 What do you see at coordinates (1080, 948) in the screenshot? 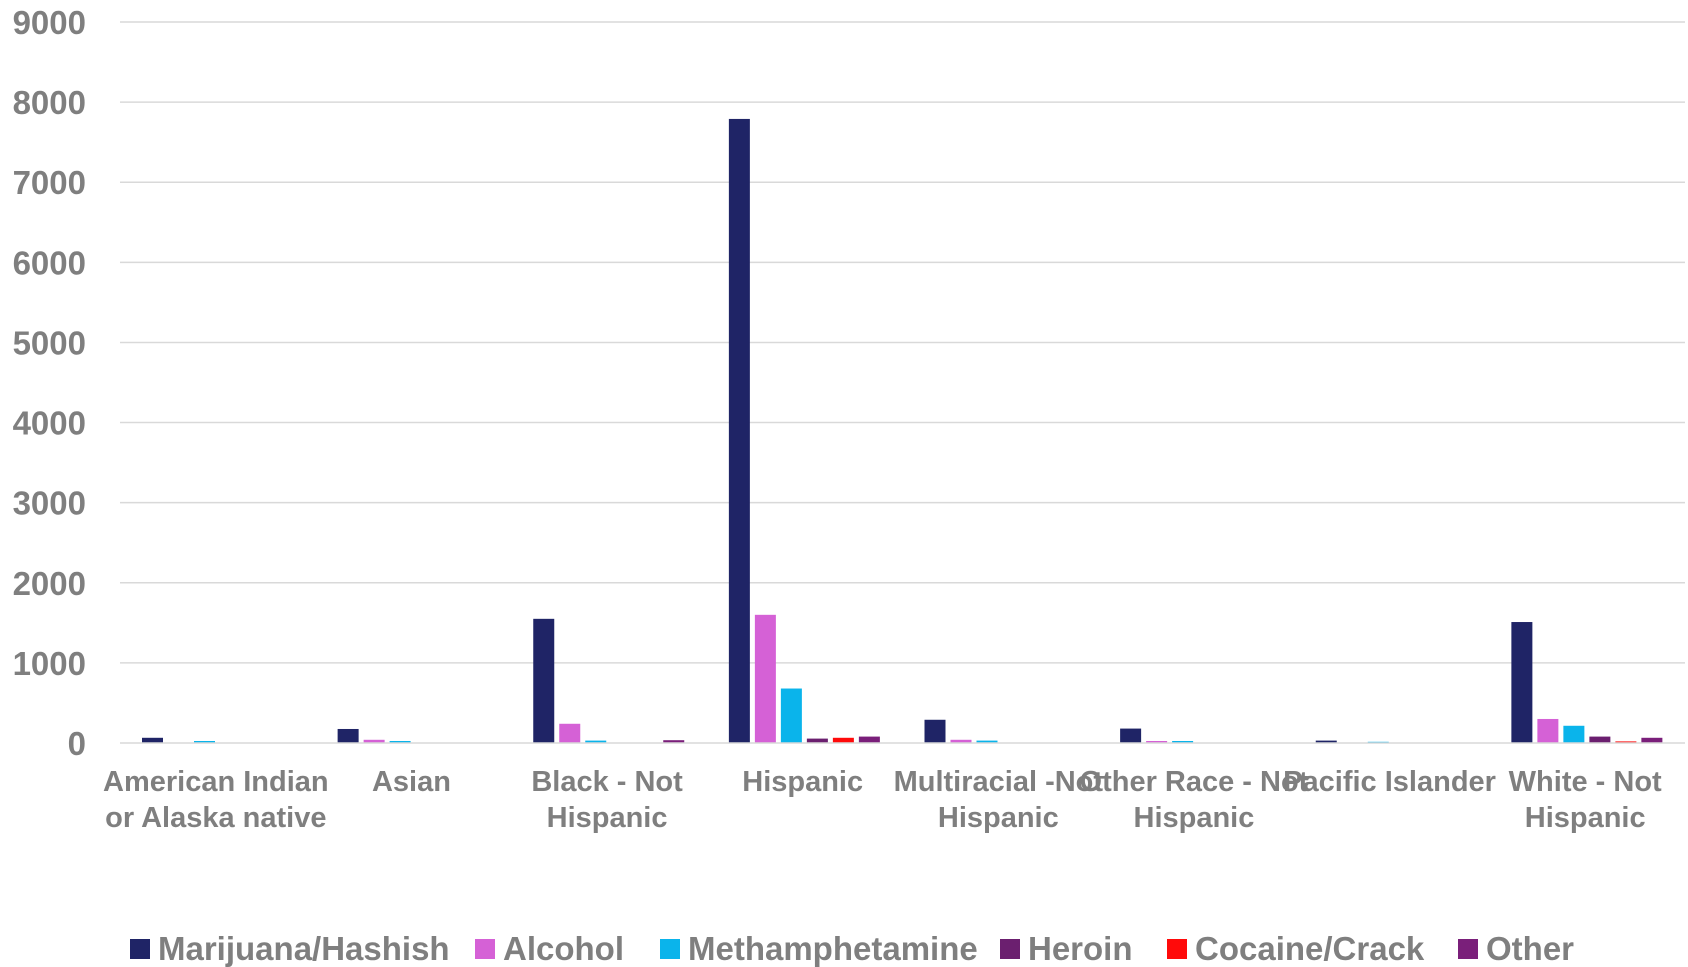
I see `legend-label: Heroin` at bounding box center [1080, 948].